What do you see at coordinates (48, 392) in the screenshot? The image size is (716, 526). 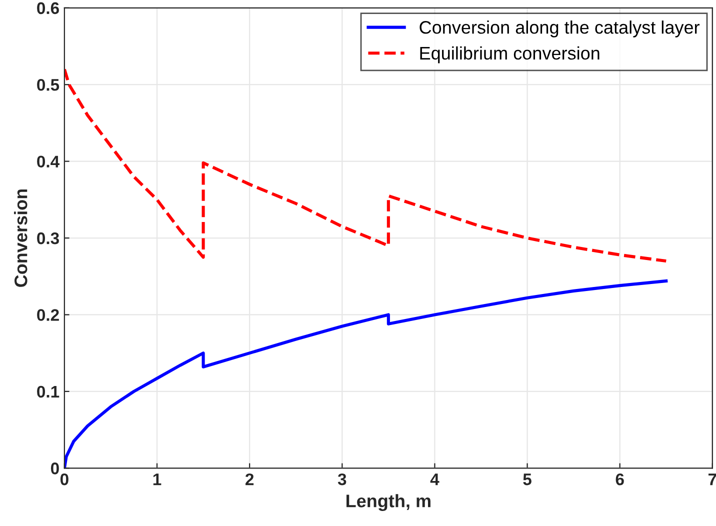 I see `y-tick-label: 0.1` at bounding box center [48, 392].